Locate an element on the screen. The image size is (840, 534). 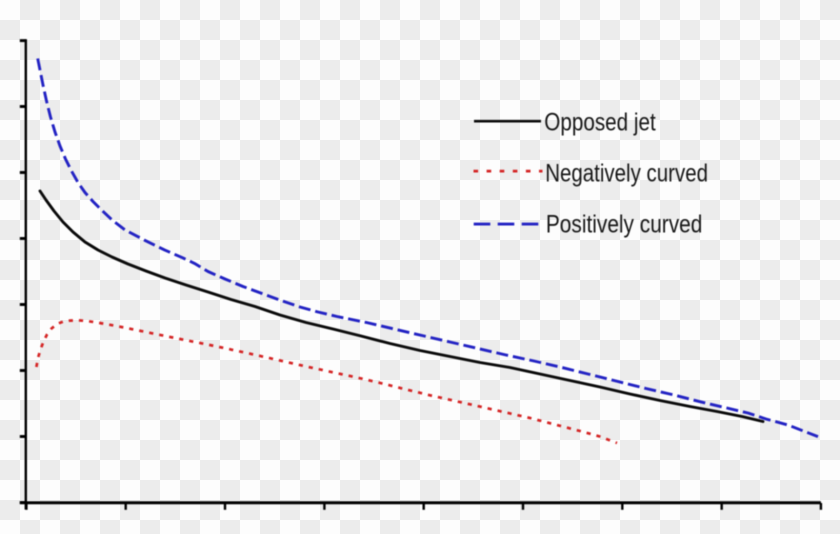
svg-text: Positively curved is located at coordinates (624, 224).